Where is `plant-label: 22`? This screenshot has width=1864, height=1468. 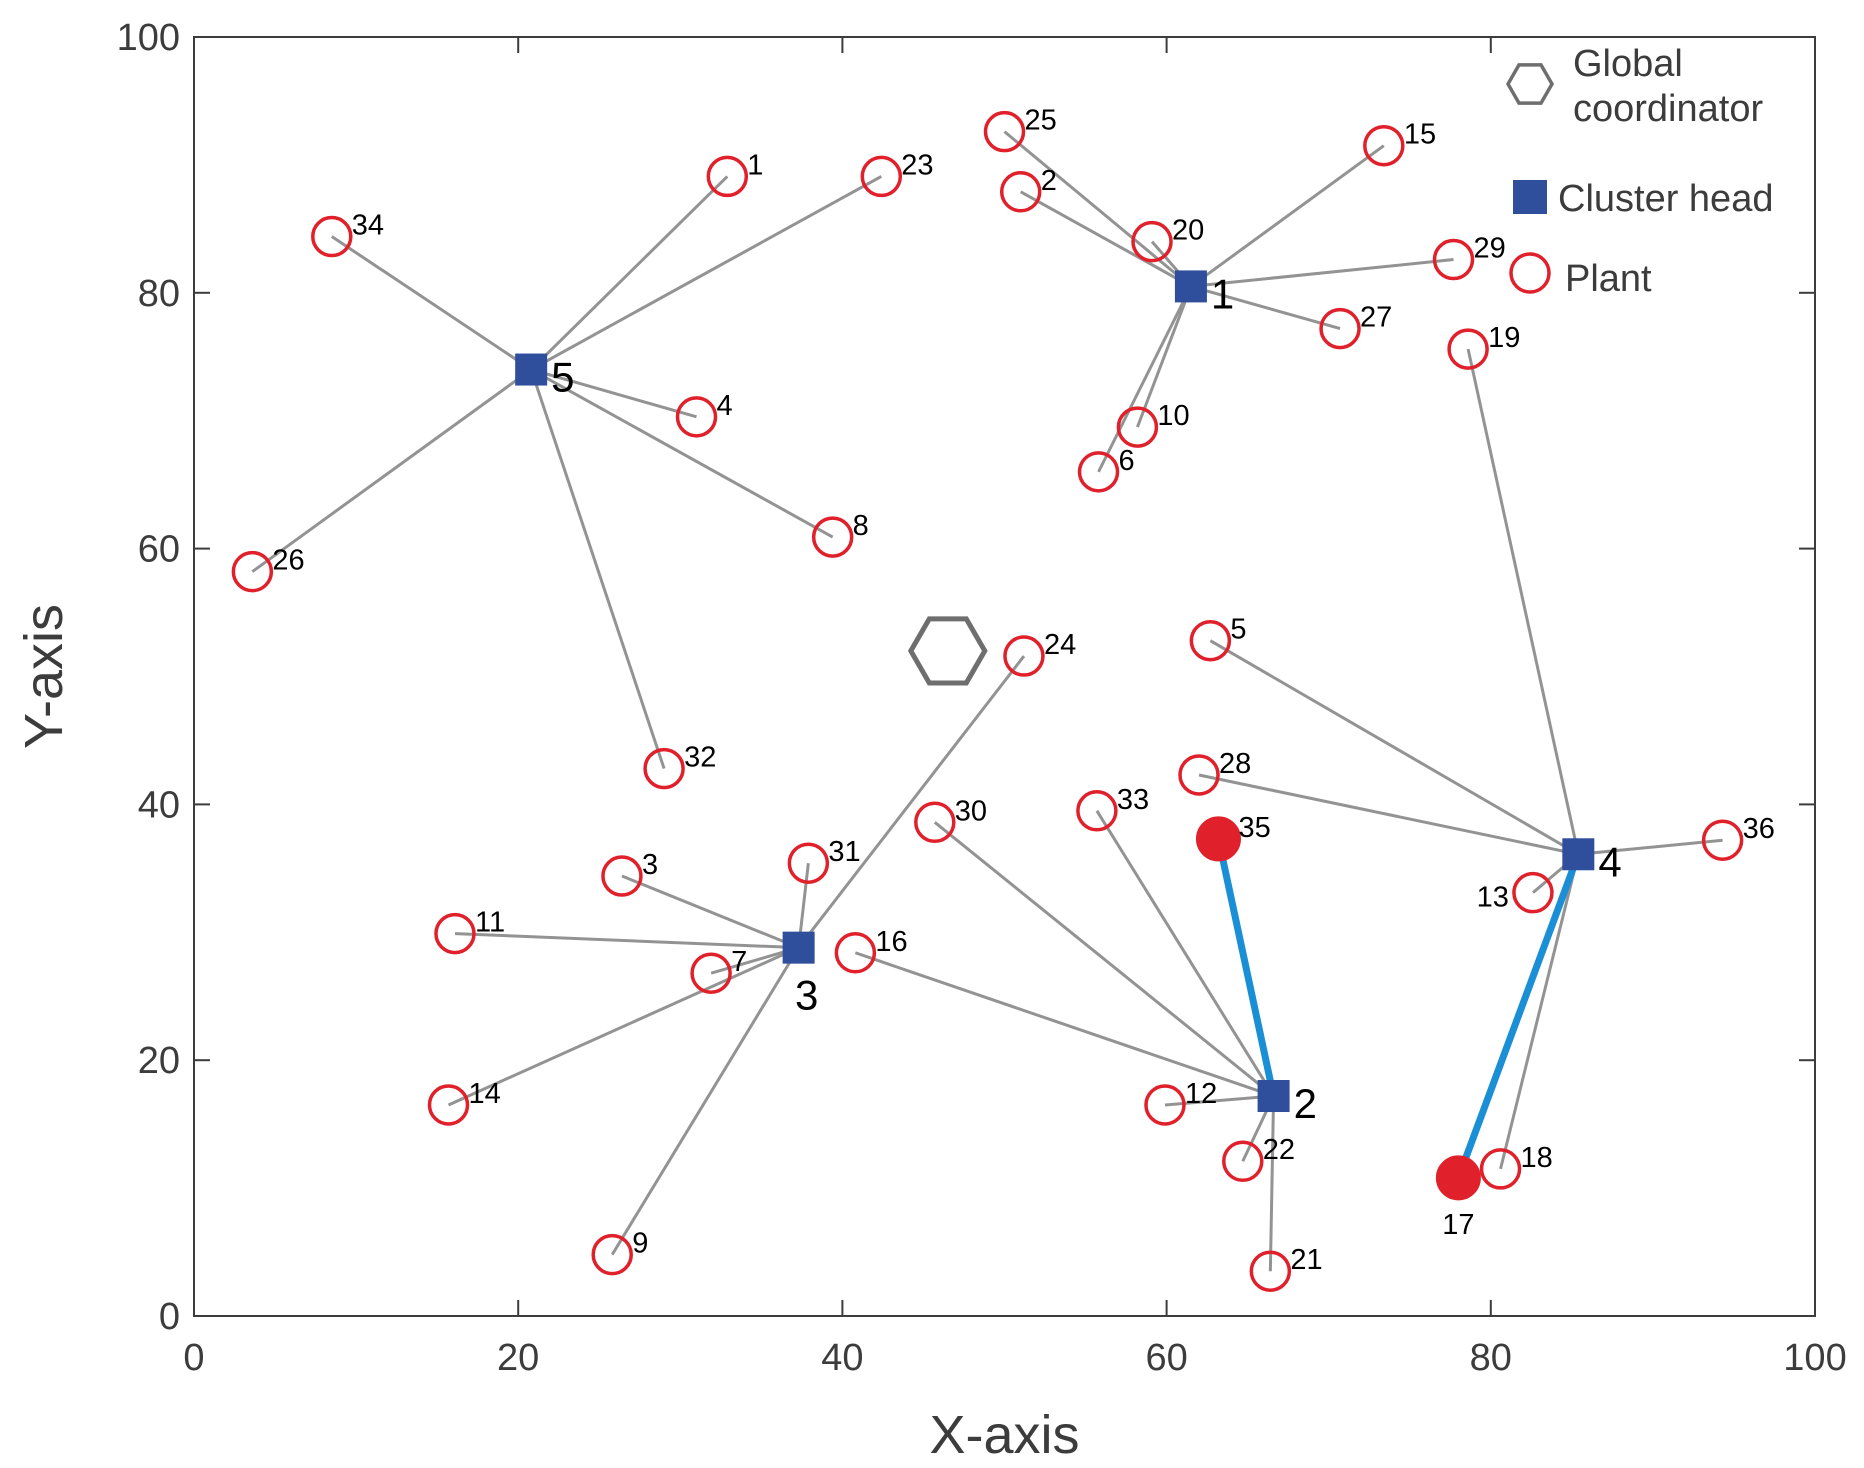 plant-label: 22 is located at coordinates (1279, 1150).